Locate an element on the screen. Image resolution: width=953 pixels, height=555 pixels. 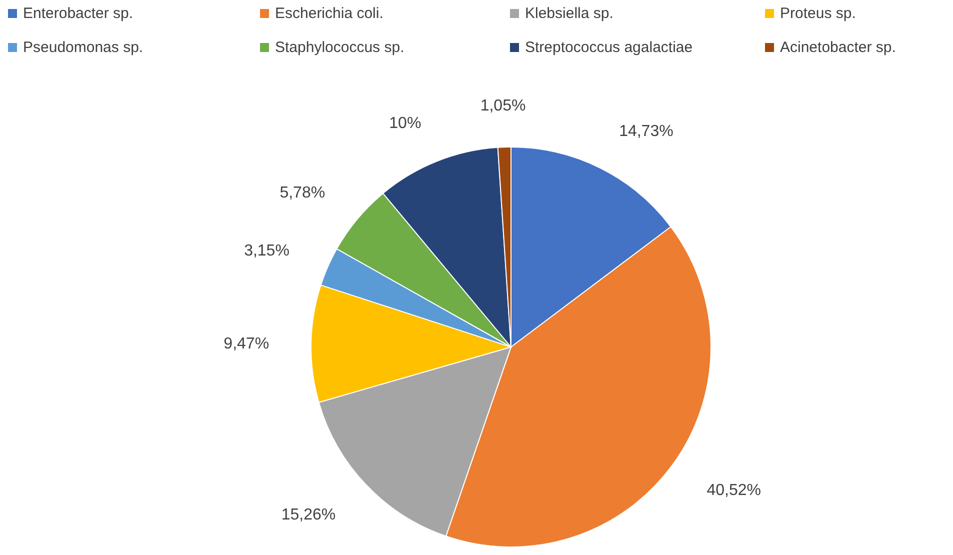
data-label: 9,47% is located at coordinates (247, 343).